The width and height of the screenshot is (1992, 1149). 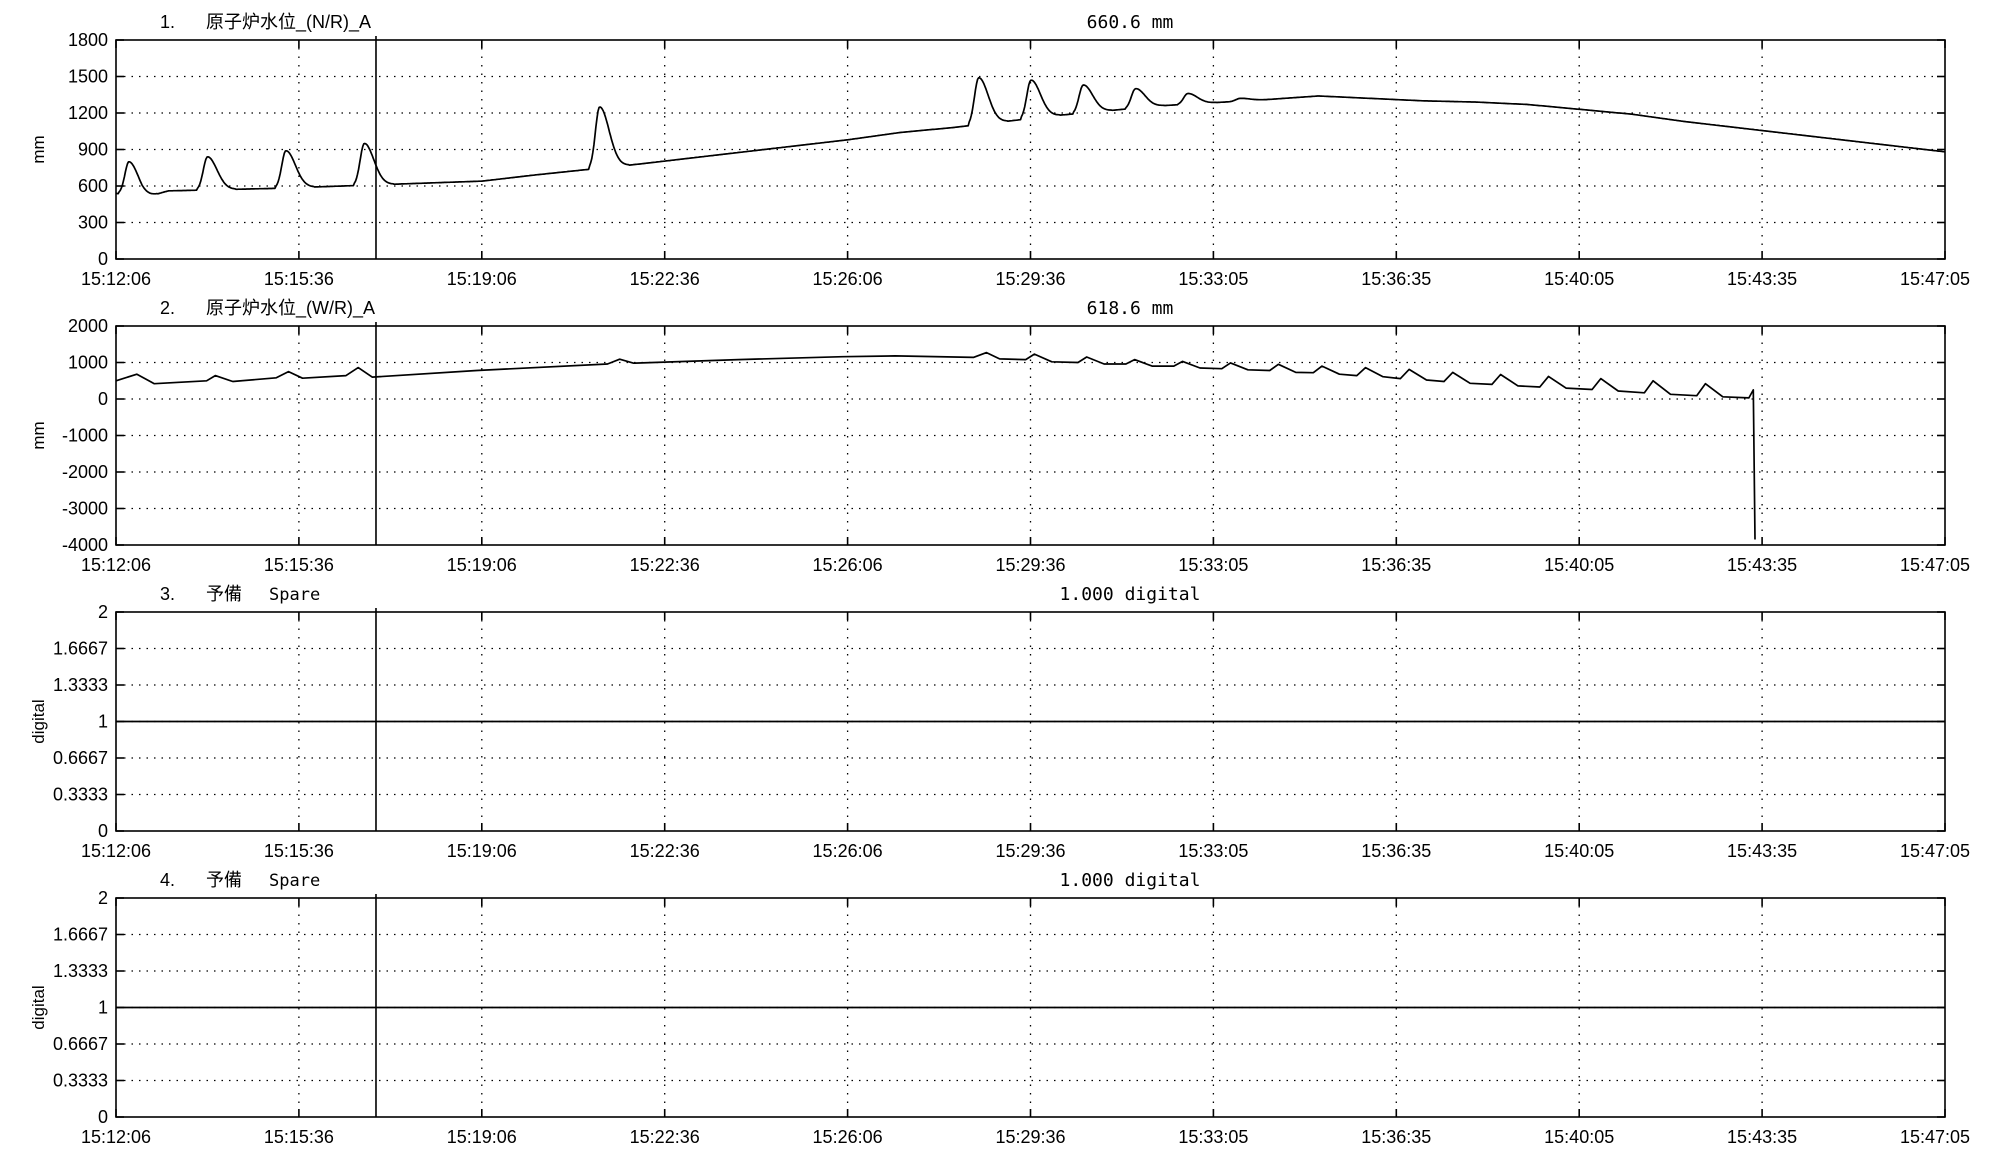 What do you see at coordinates (85, 436) in the screenshot?
I see `y-tick-label: -1000` at bounding box center [85, 436].